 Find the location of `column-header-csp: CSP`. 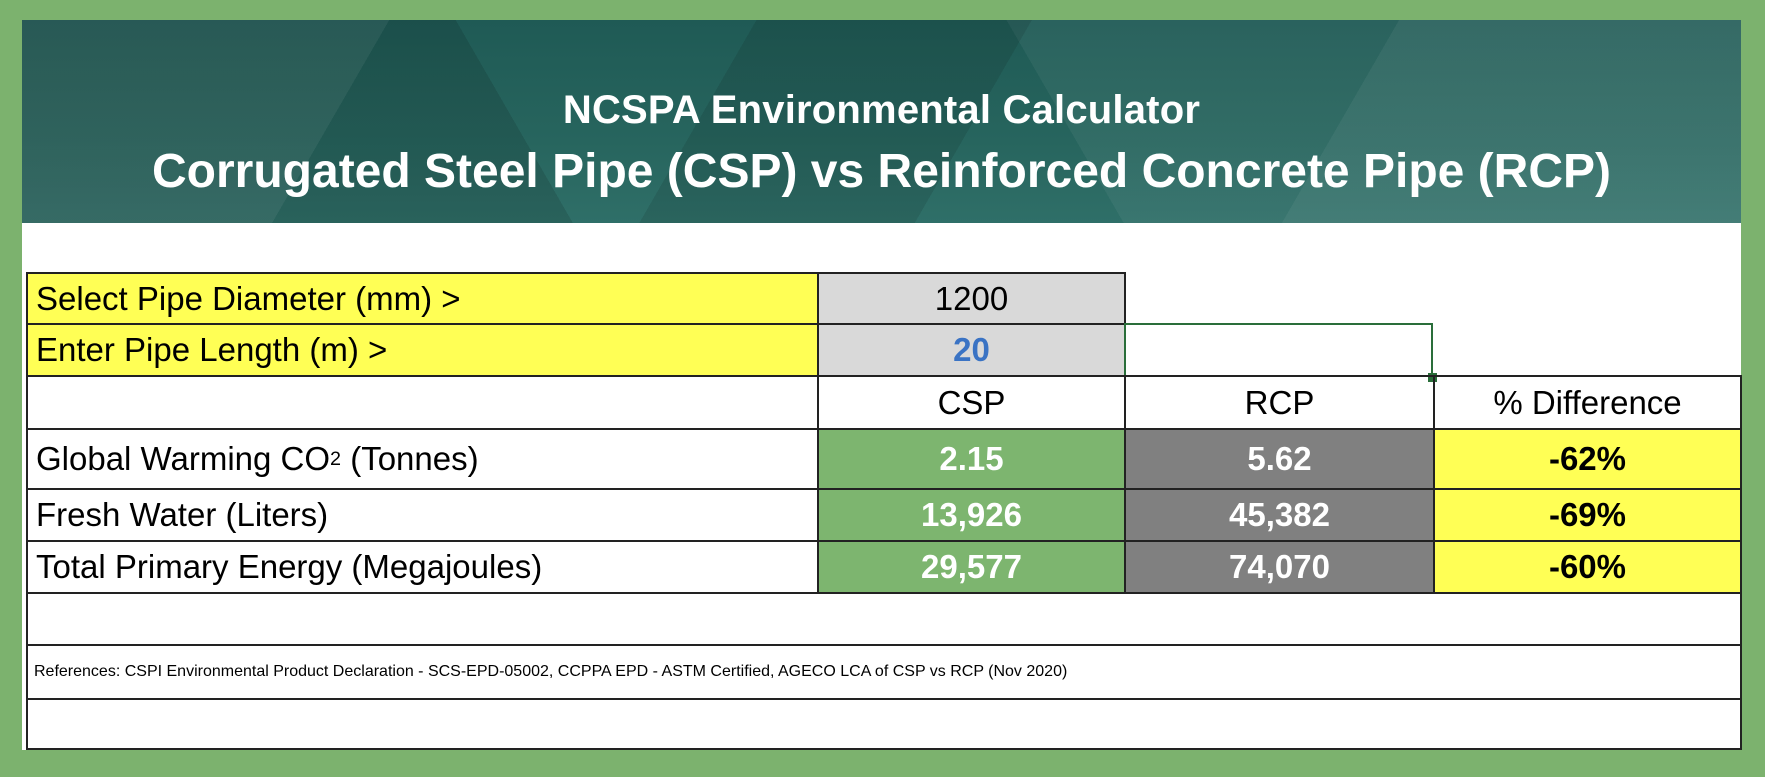

column-header-csp: CSP is located at coordinates (971, 402).